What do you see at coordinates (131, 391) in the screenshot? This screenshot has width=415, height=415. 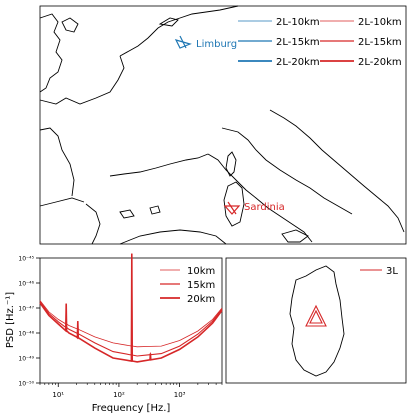 I see `x-axis: 10¹ 10² 10³` at bounding box center [131, 391].